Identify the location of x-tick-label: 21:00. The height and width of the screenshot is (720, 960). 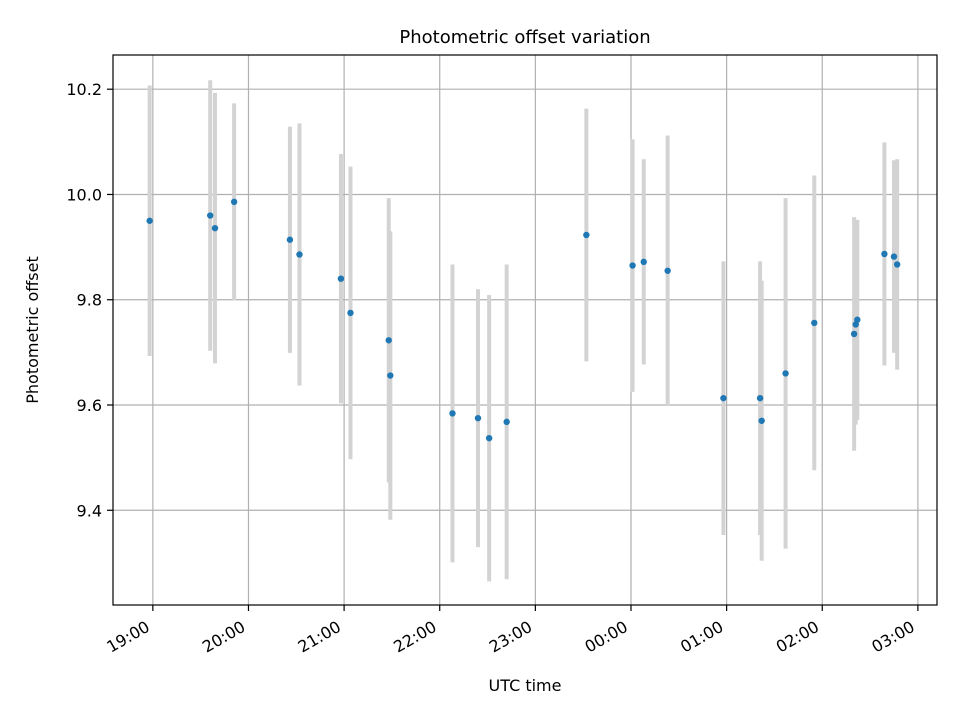
(319, 637).